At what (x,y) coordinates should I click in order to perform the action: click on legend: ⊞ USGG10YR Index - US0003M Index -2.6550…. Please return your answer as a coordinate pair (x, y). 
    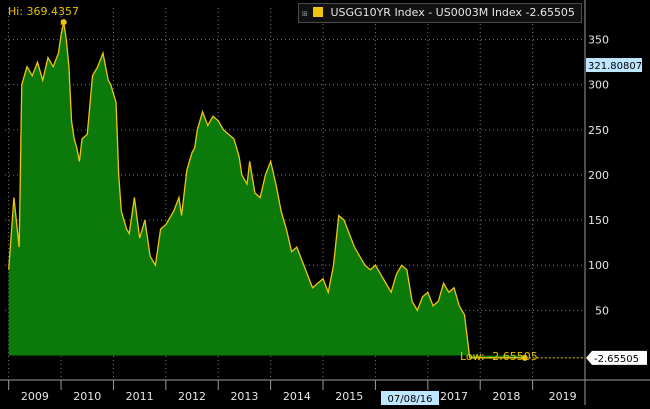
    Looking at the image, I should click on (440, 13).